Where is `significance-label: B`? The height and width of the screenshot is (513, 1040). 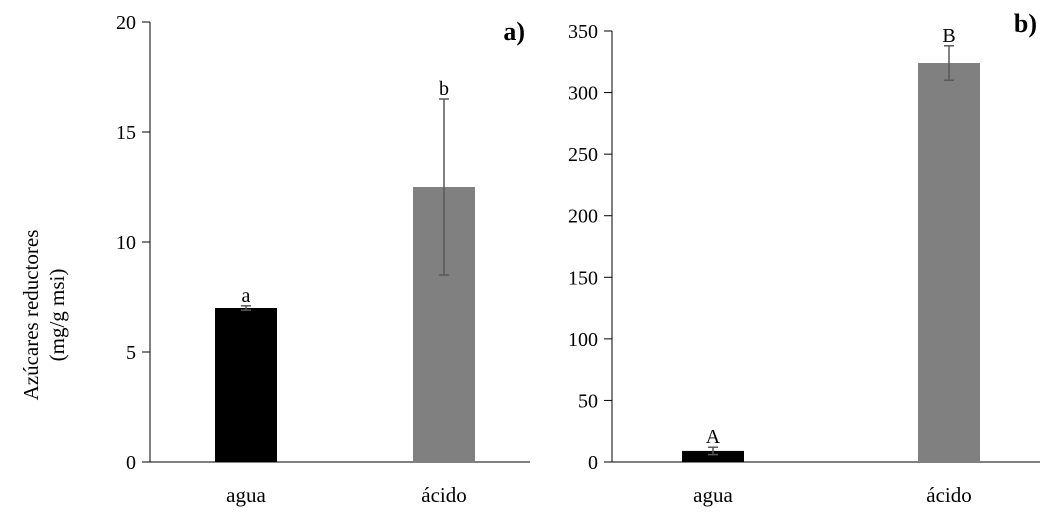
significance-label: B is located at coordinates (948, 36).